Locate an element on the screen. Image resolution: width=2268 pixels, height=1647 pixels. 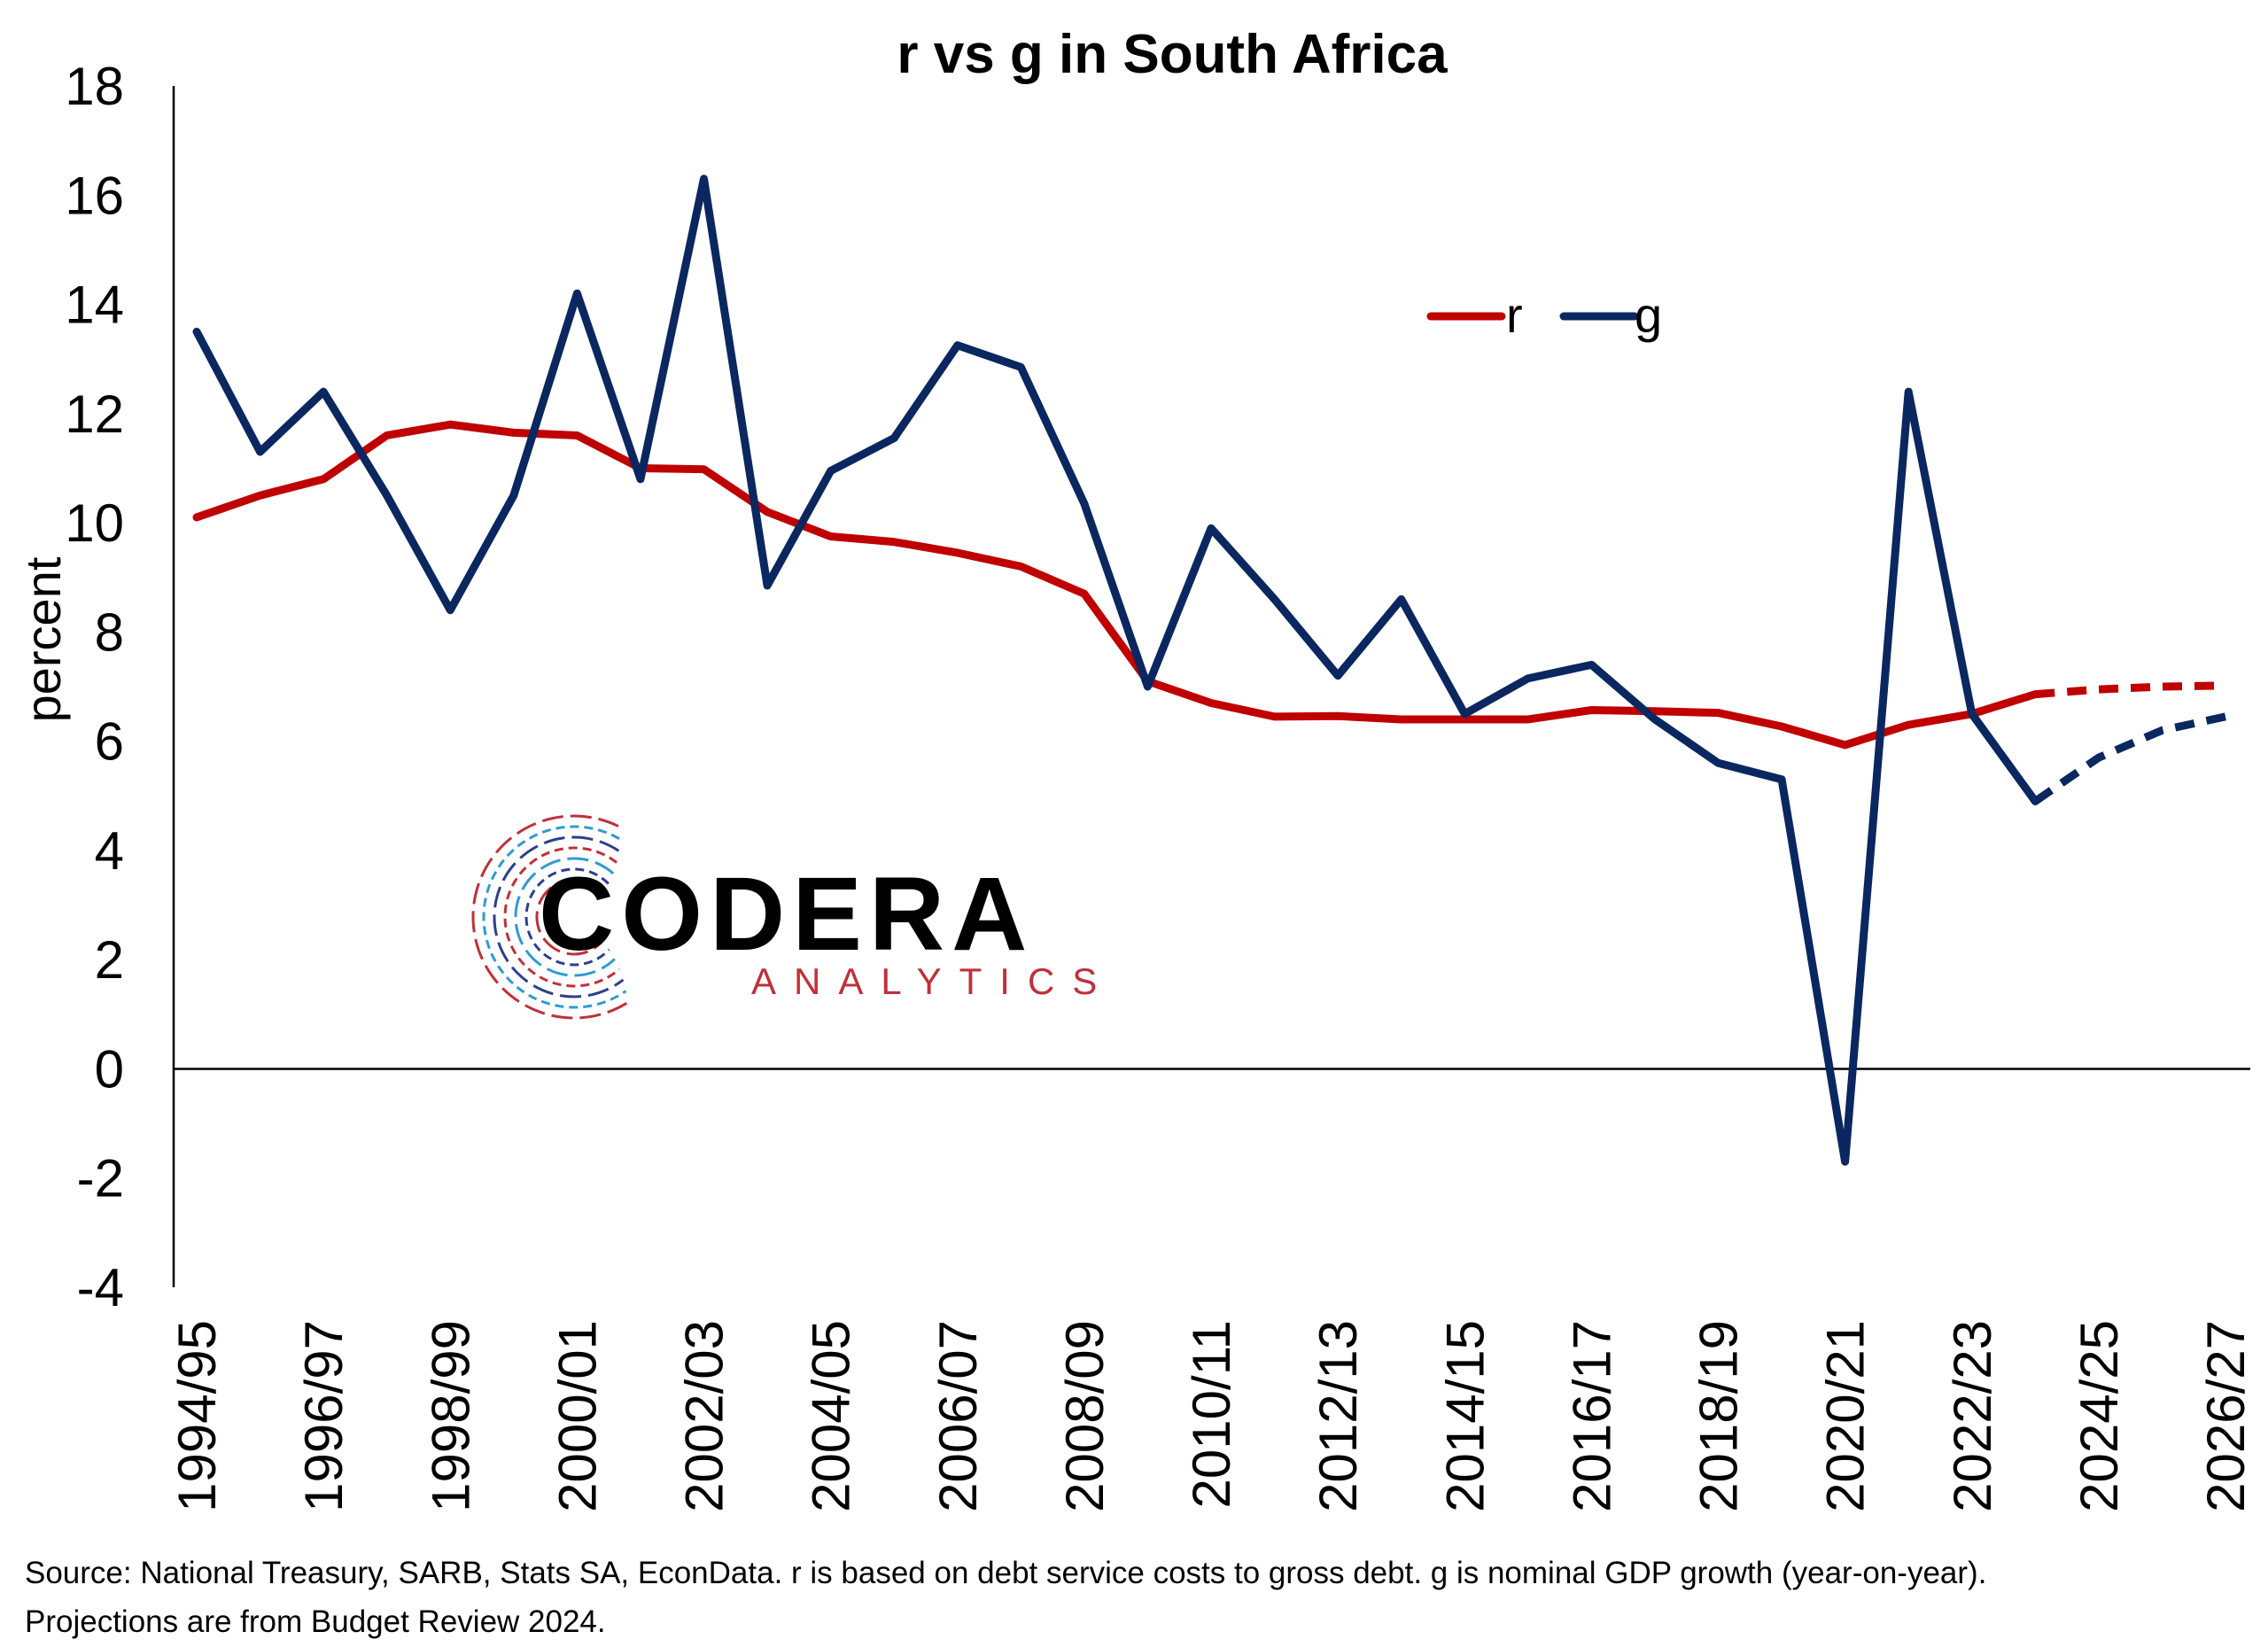
y-tick-label: 12 is located at coordinates (94, 414).